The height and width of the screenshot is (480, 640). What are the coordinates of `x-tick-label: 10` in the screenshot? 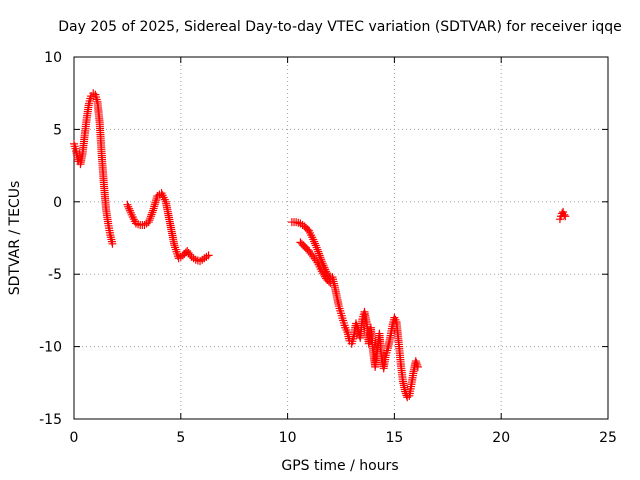 It's located at (288, 438).